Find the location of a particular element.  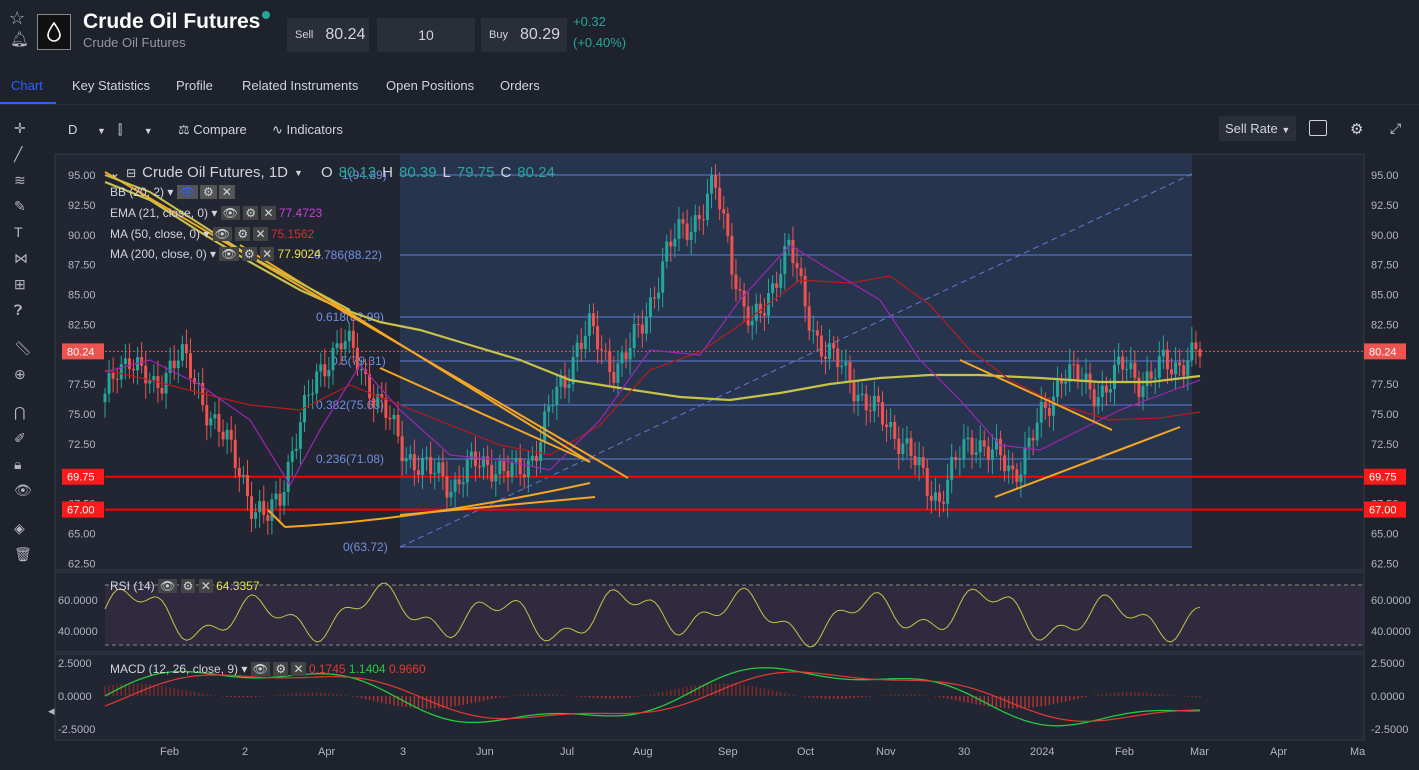

tab-orders: Orders is located at coordinates (520, 85).